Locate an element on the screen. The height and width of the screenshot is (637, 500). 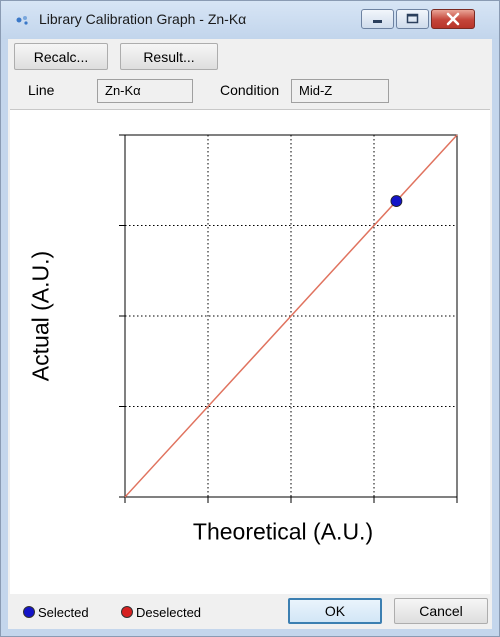
x-axis-label: Theoretical (A.U.) is located at coordinates (283, 531).